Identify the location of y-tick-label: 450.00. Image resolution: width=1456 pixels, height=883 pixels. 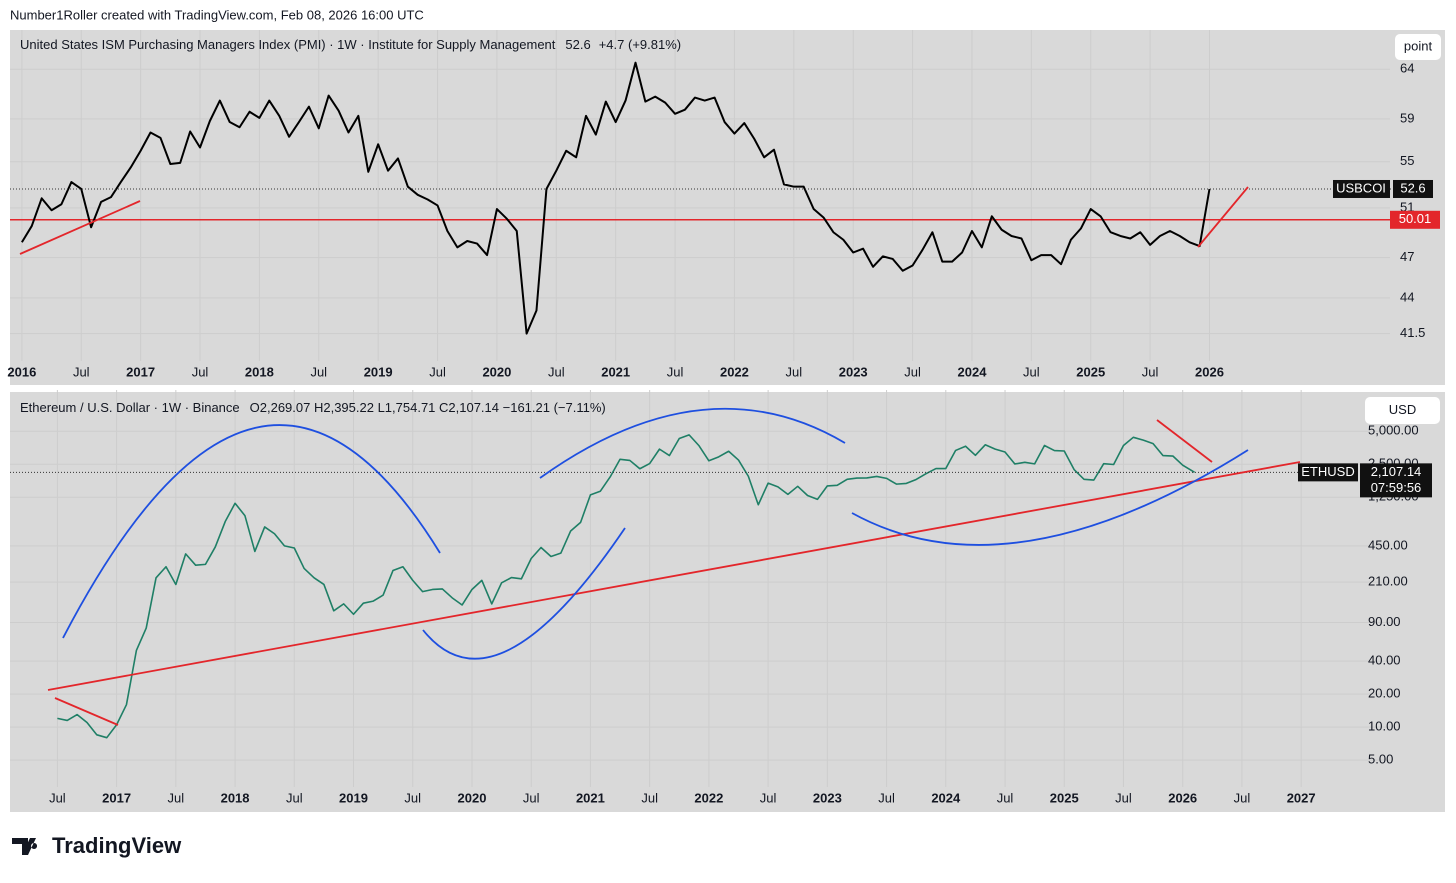
(1388, 544).